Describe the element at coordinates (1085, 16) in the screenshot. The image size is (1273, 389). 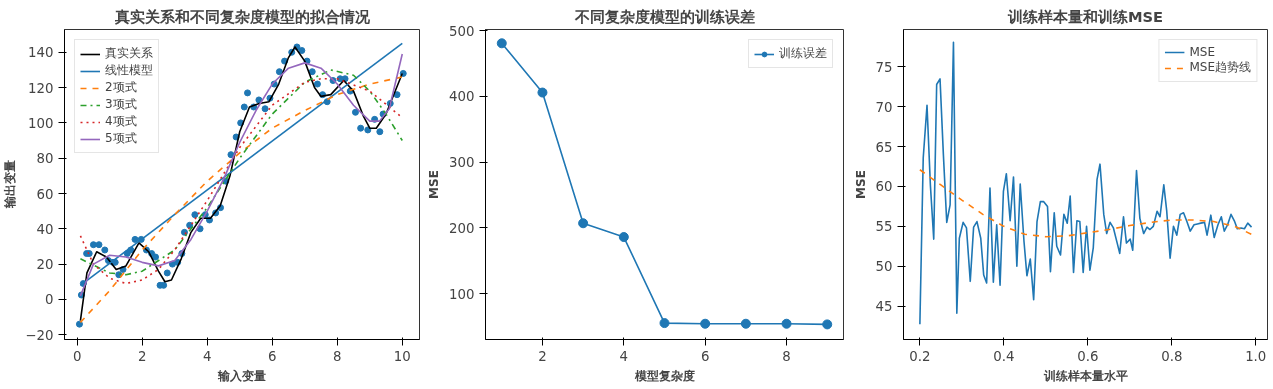
I see `chart-title: 训练样本量和训练MSE` at that location.